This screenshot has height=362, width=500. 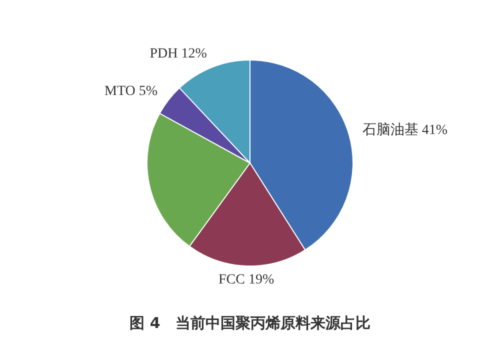 I want to click on slice-label: 石脑油基 41%, so click(x=405, y=130).